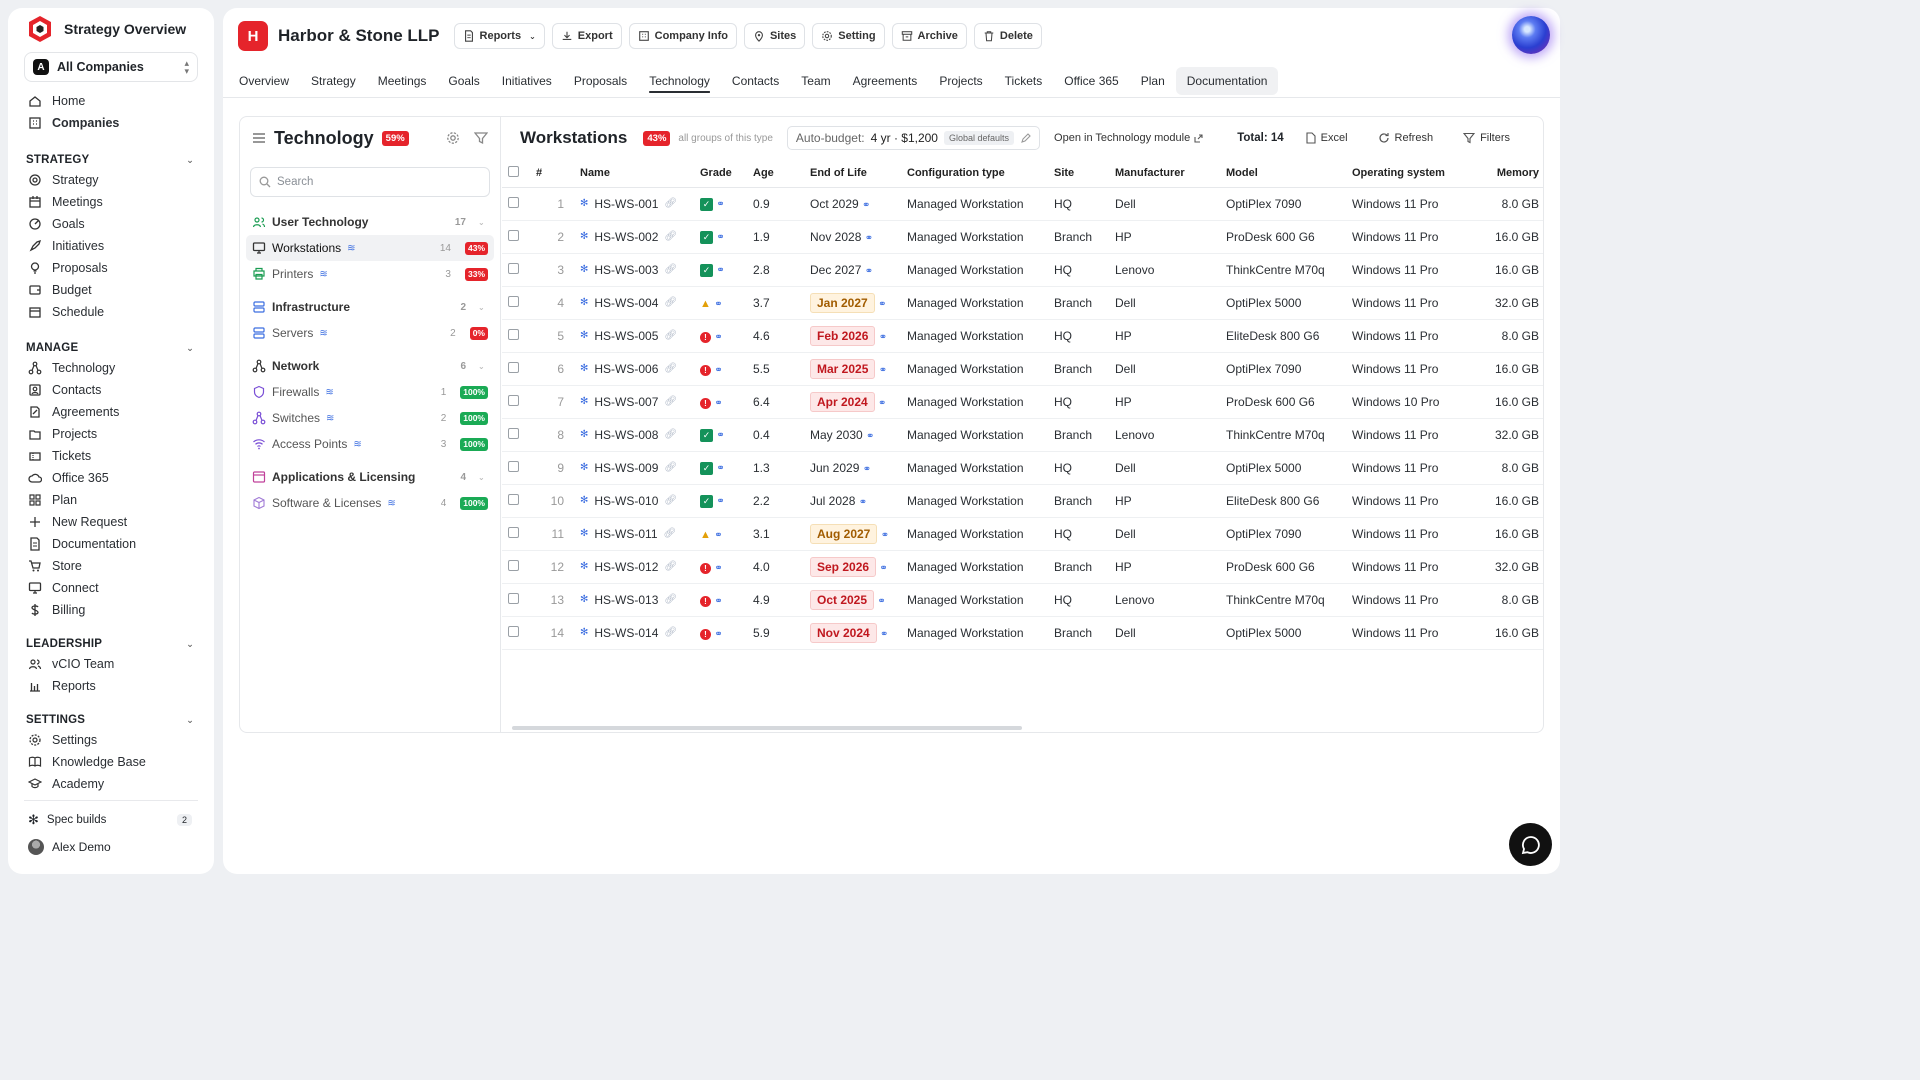 This screenshot has width=1920, height=1080. Describe the element at coordinates (370, 392) in the screenshot. I see `category-firewalls: Firewalls ≋ 1 100%` at that location.